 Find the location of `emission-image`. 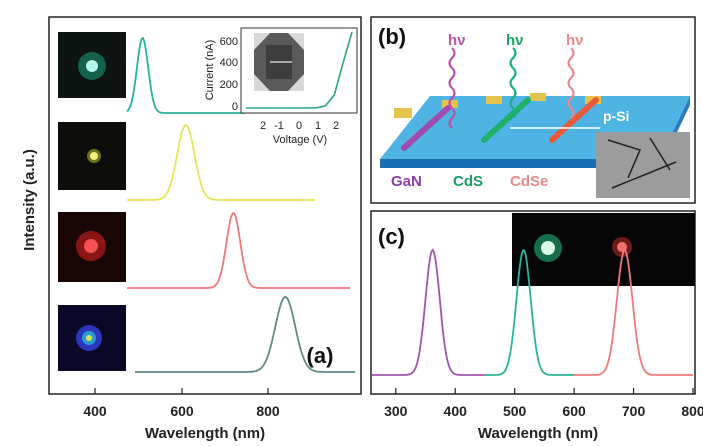

emission-image is located at coordinates (603, 249).